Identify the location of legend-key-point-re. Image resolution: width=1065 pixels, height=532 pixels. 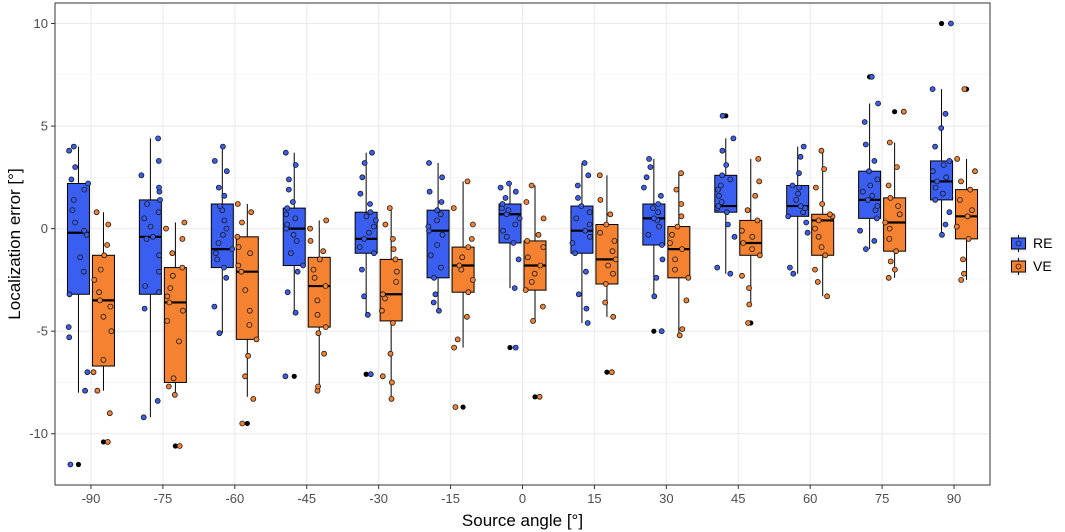
(1018, 243).